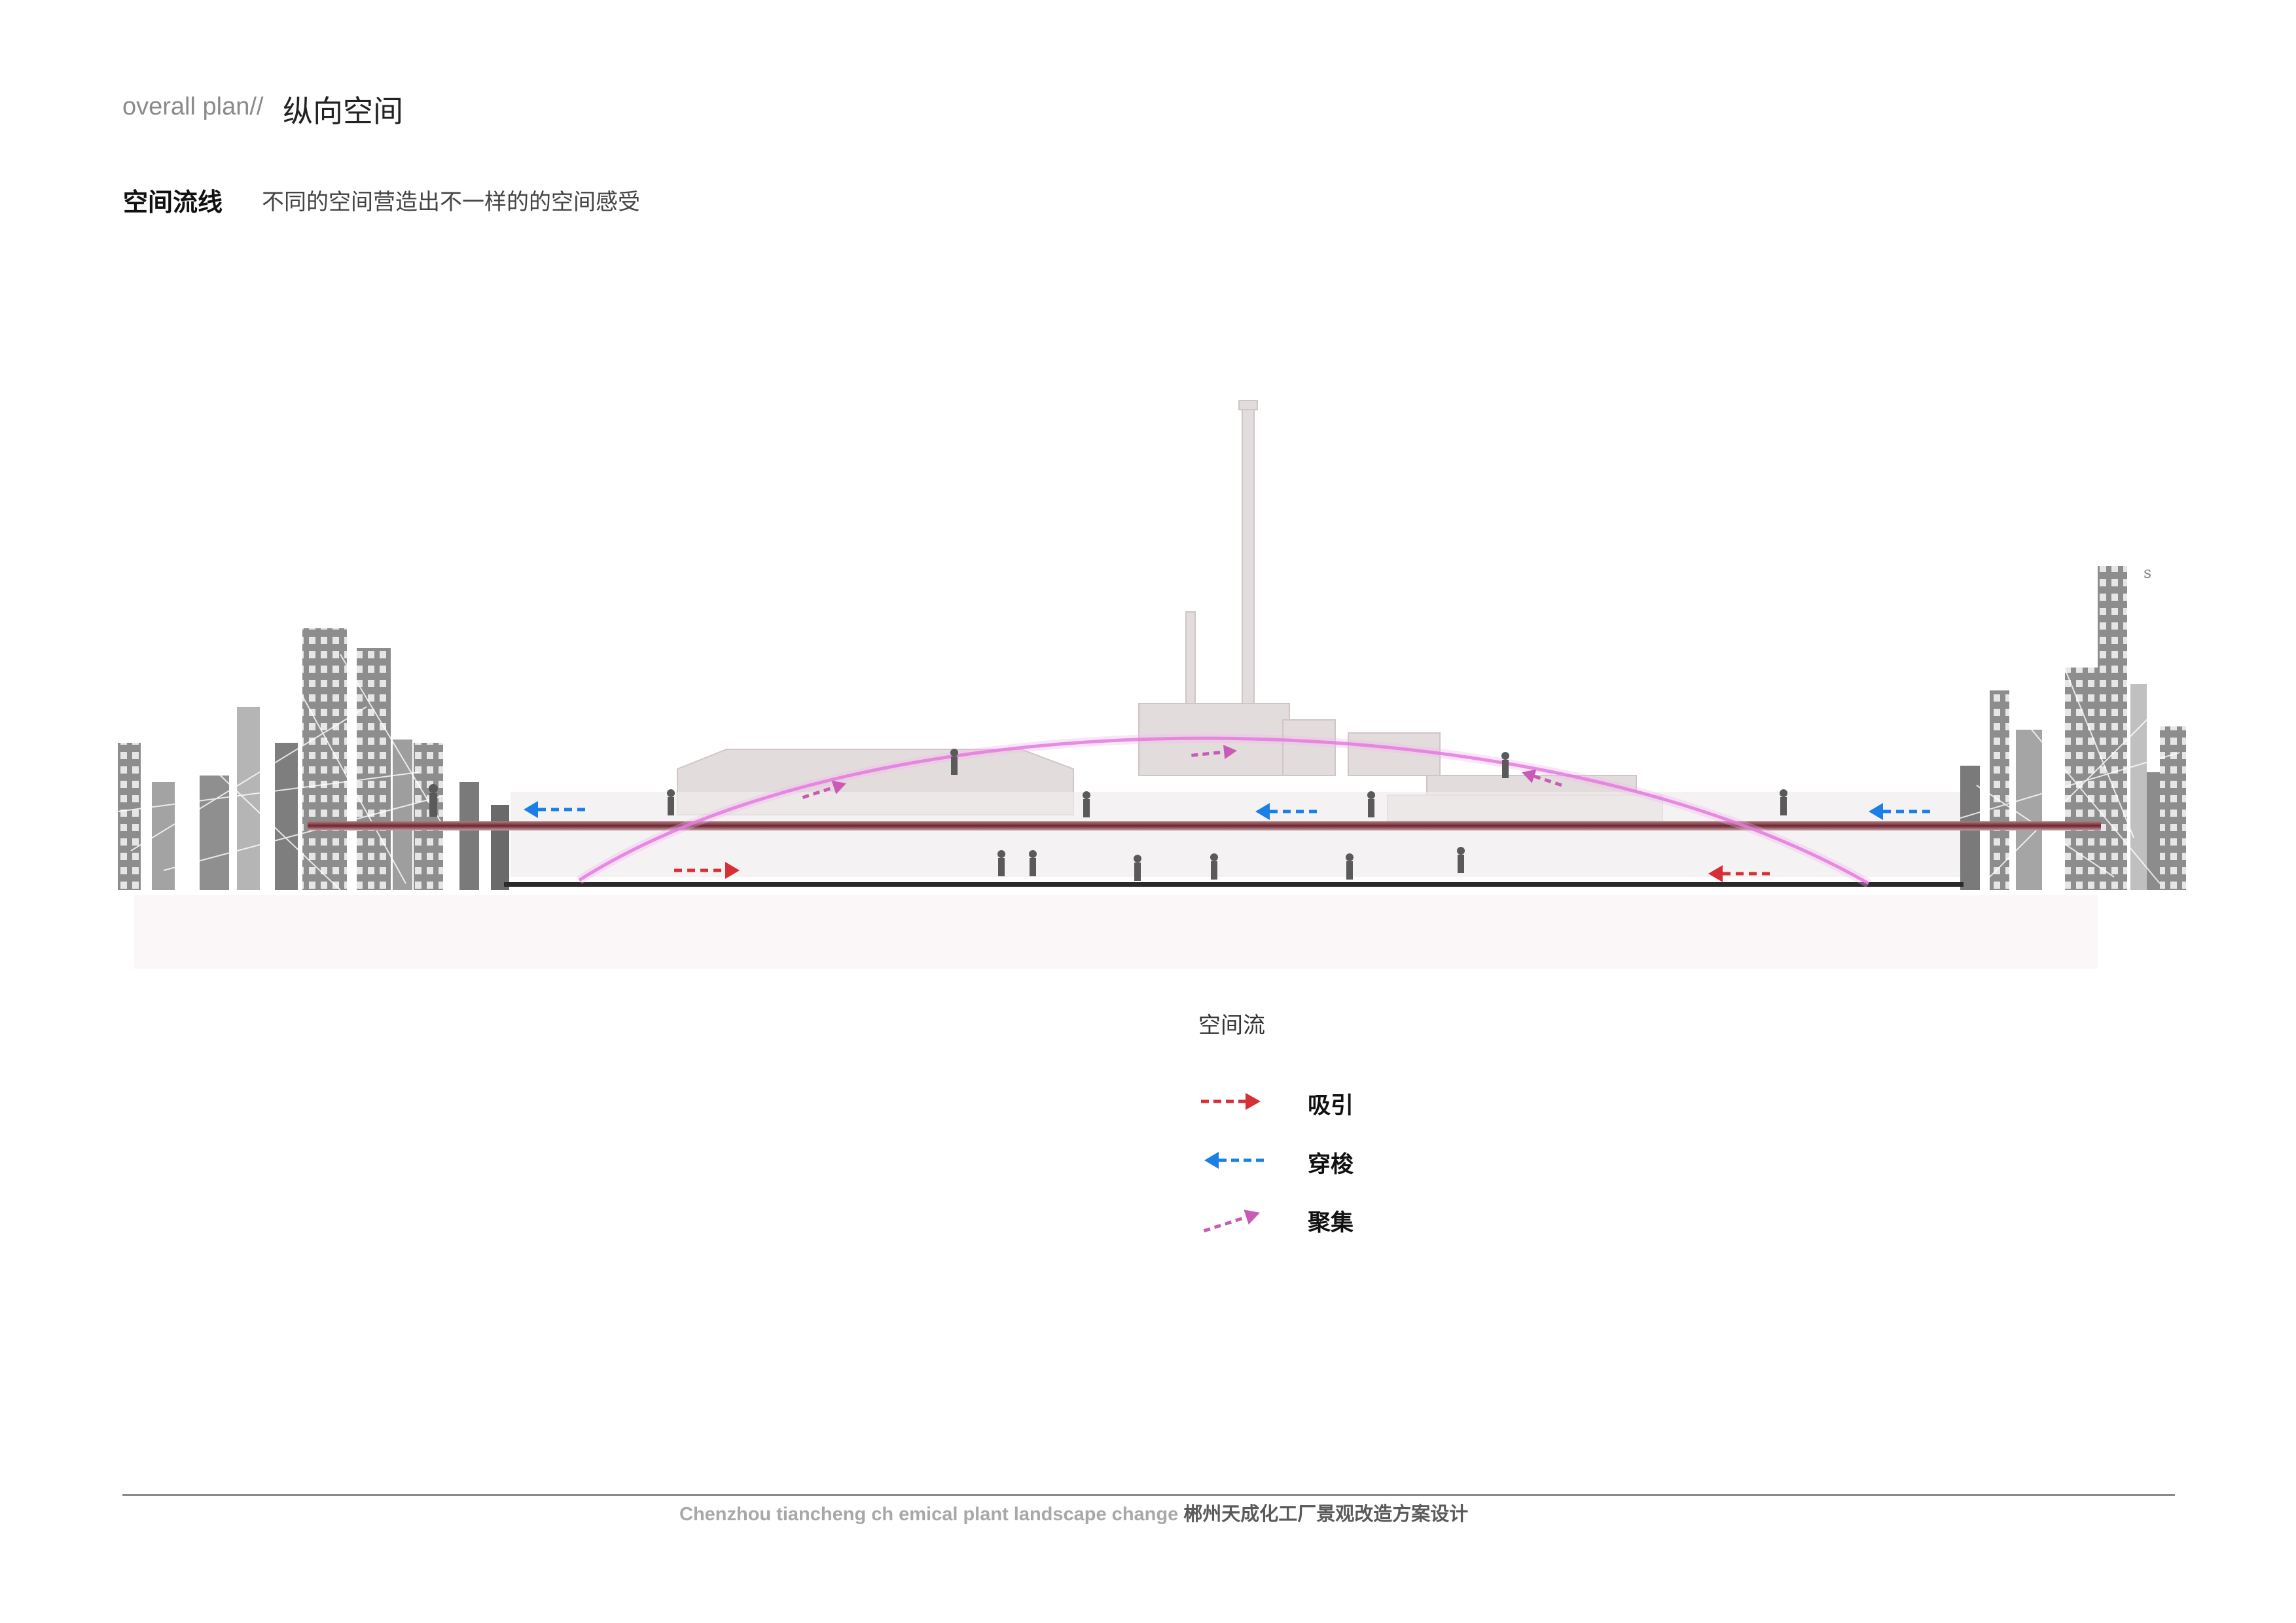 The height and width of the screenshot is (1623, 2296). What do you see at coordinates (1229, 810) in the screenshot?
I see `shuttle-arrows` at bounding box center [1229, 810].